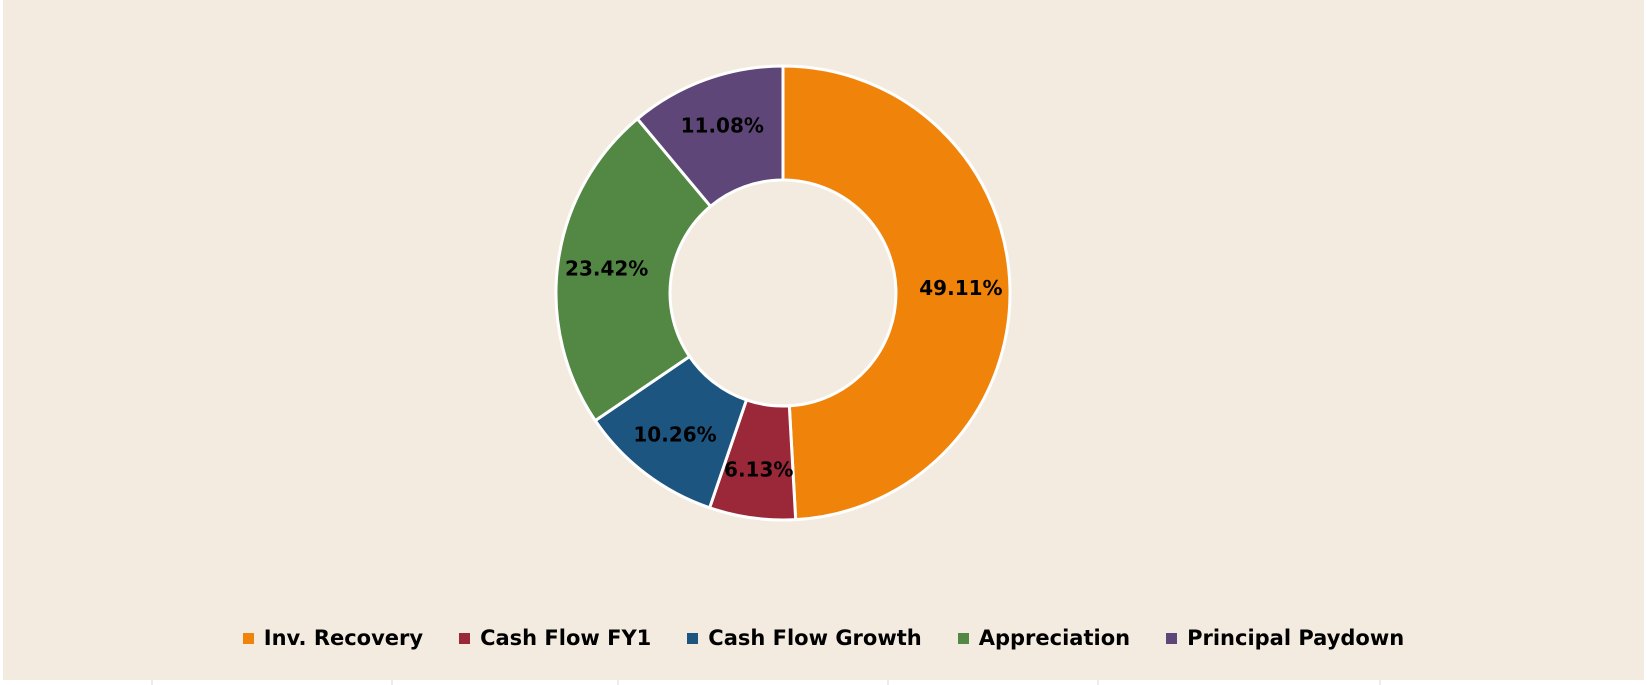 Image resolution: width=1647 pixels, height=685 pixels. I want to click on data-label-cash-flow-fy1: 6.13%, so click(758, 469).